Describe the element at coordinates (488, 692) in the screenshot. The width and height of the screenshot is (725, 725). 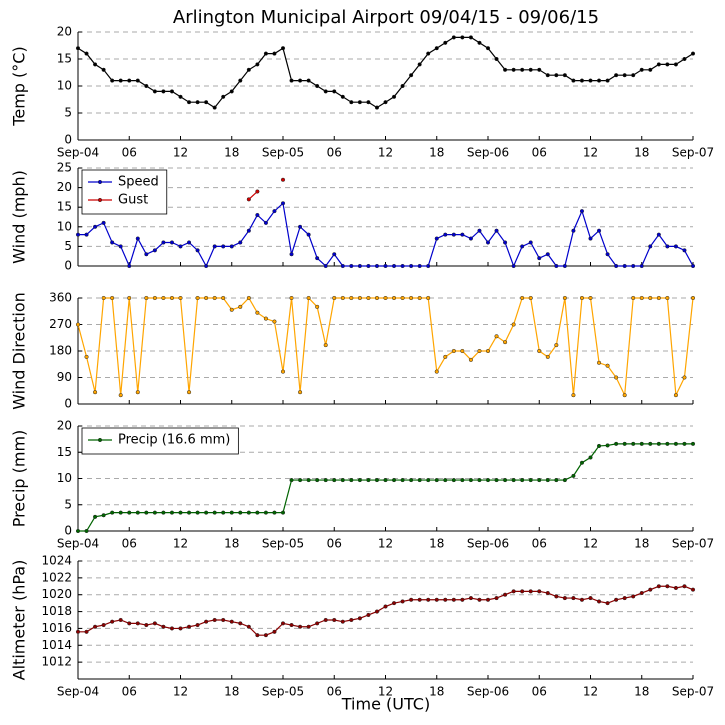
I see `x-tick-label: Sep-06` at that location.